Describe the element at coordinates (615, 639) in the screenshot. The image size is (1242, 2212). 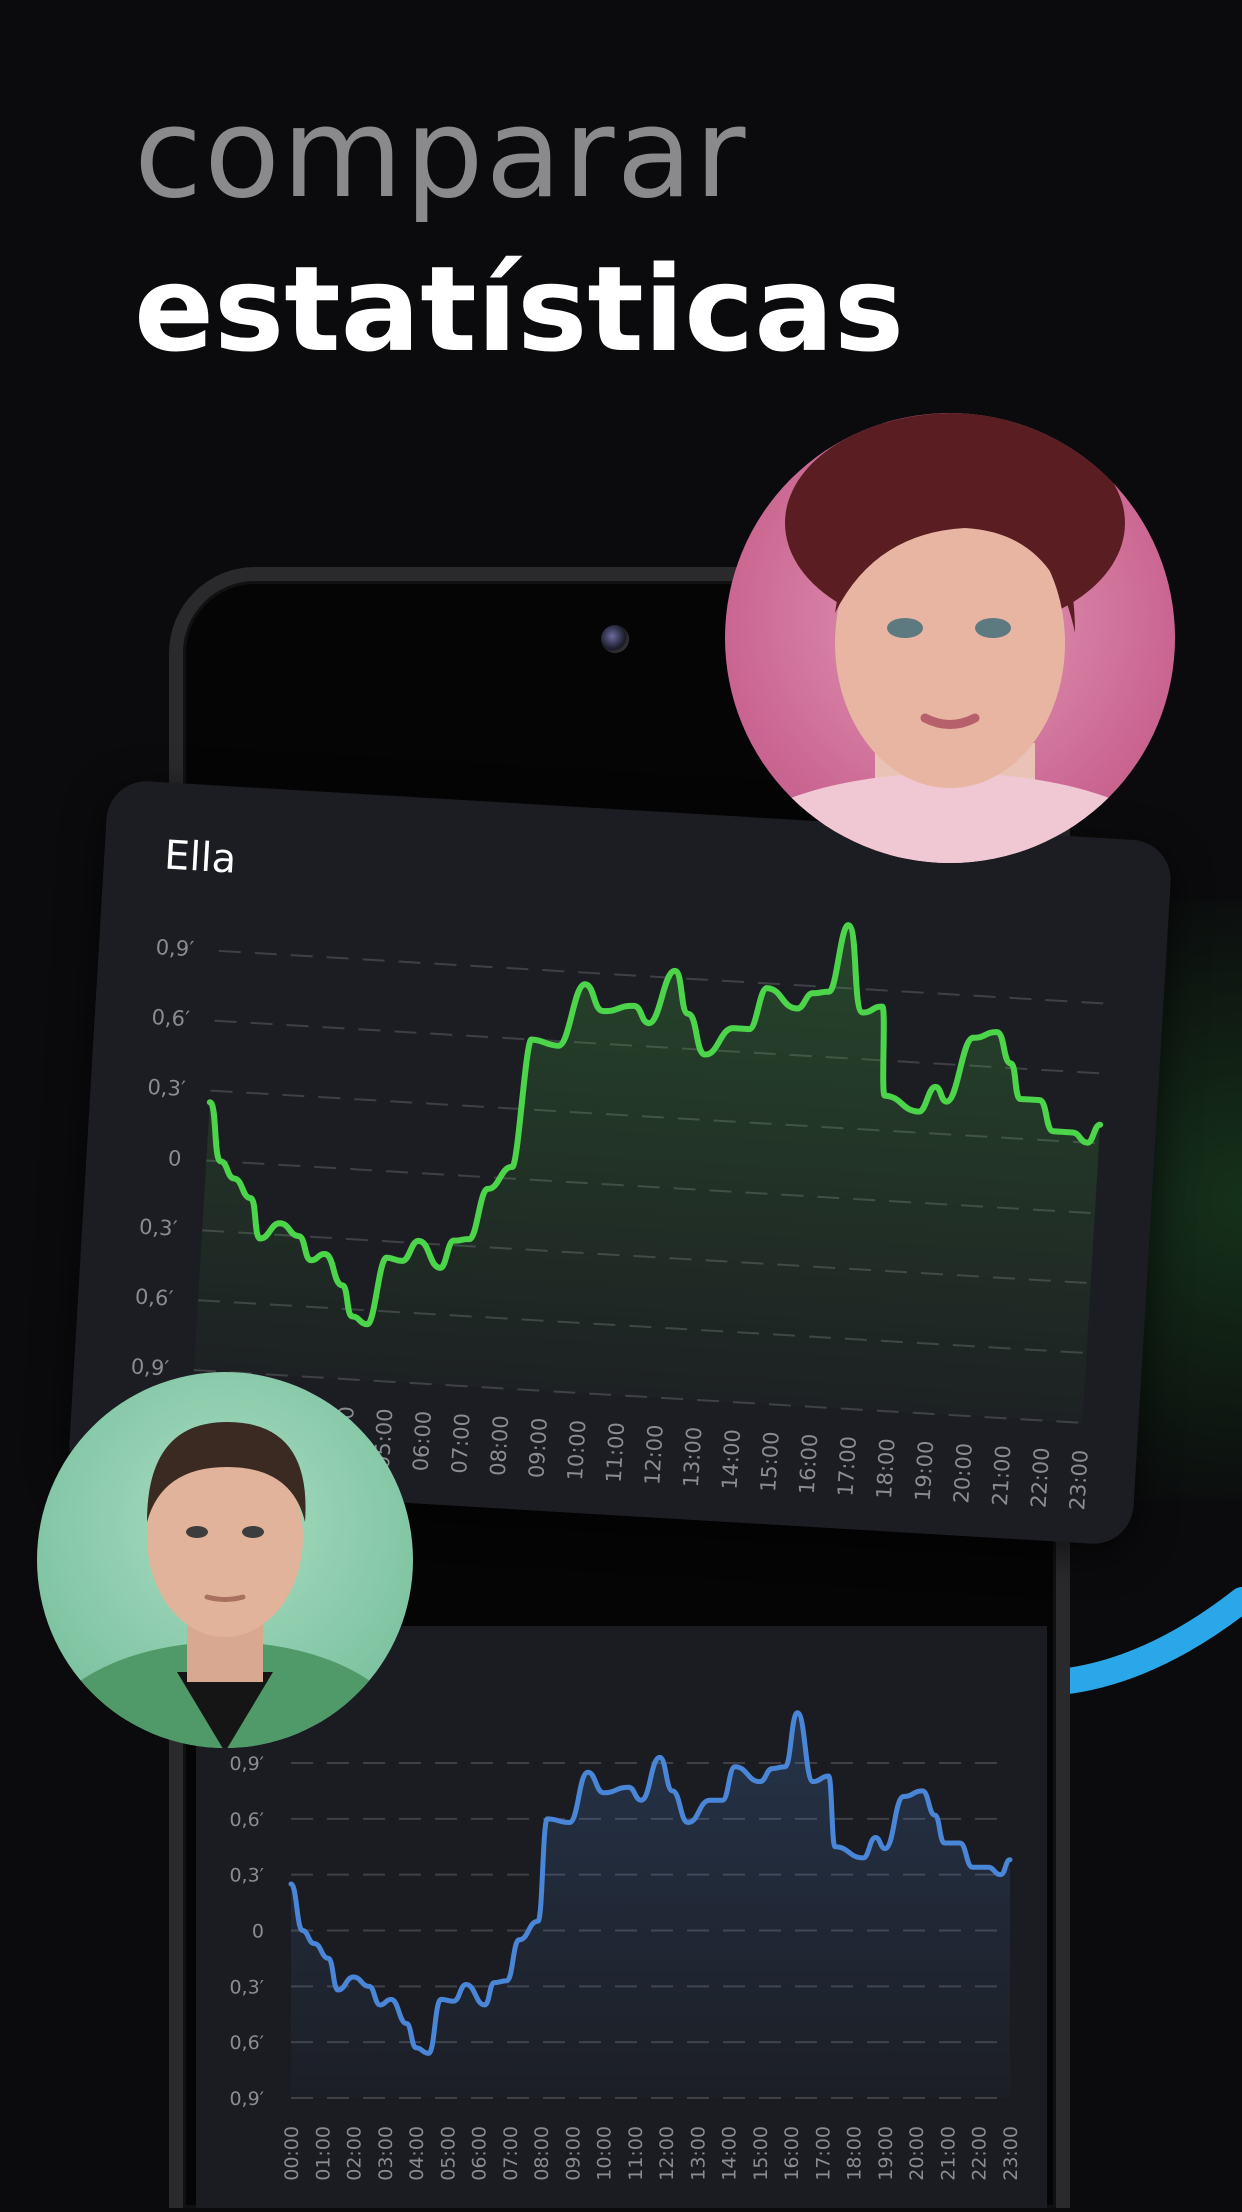
I see `camera-icon` at that location.